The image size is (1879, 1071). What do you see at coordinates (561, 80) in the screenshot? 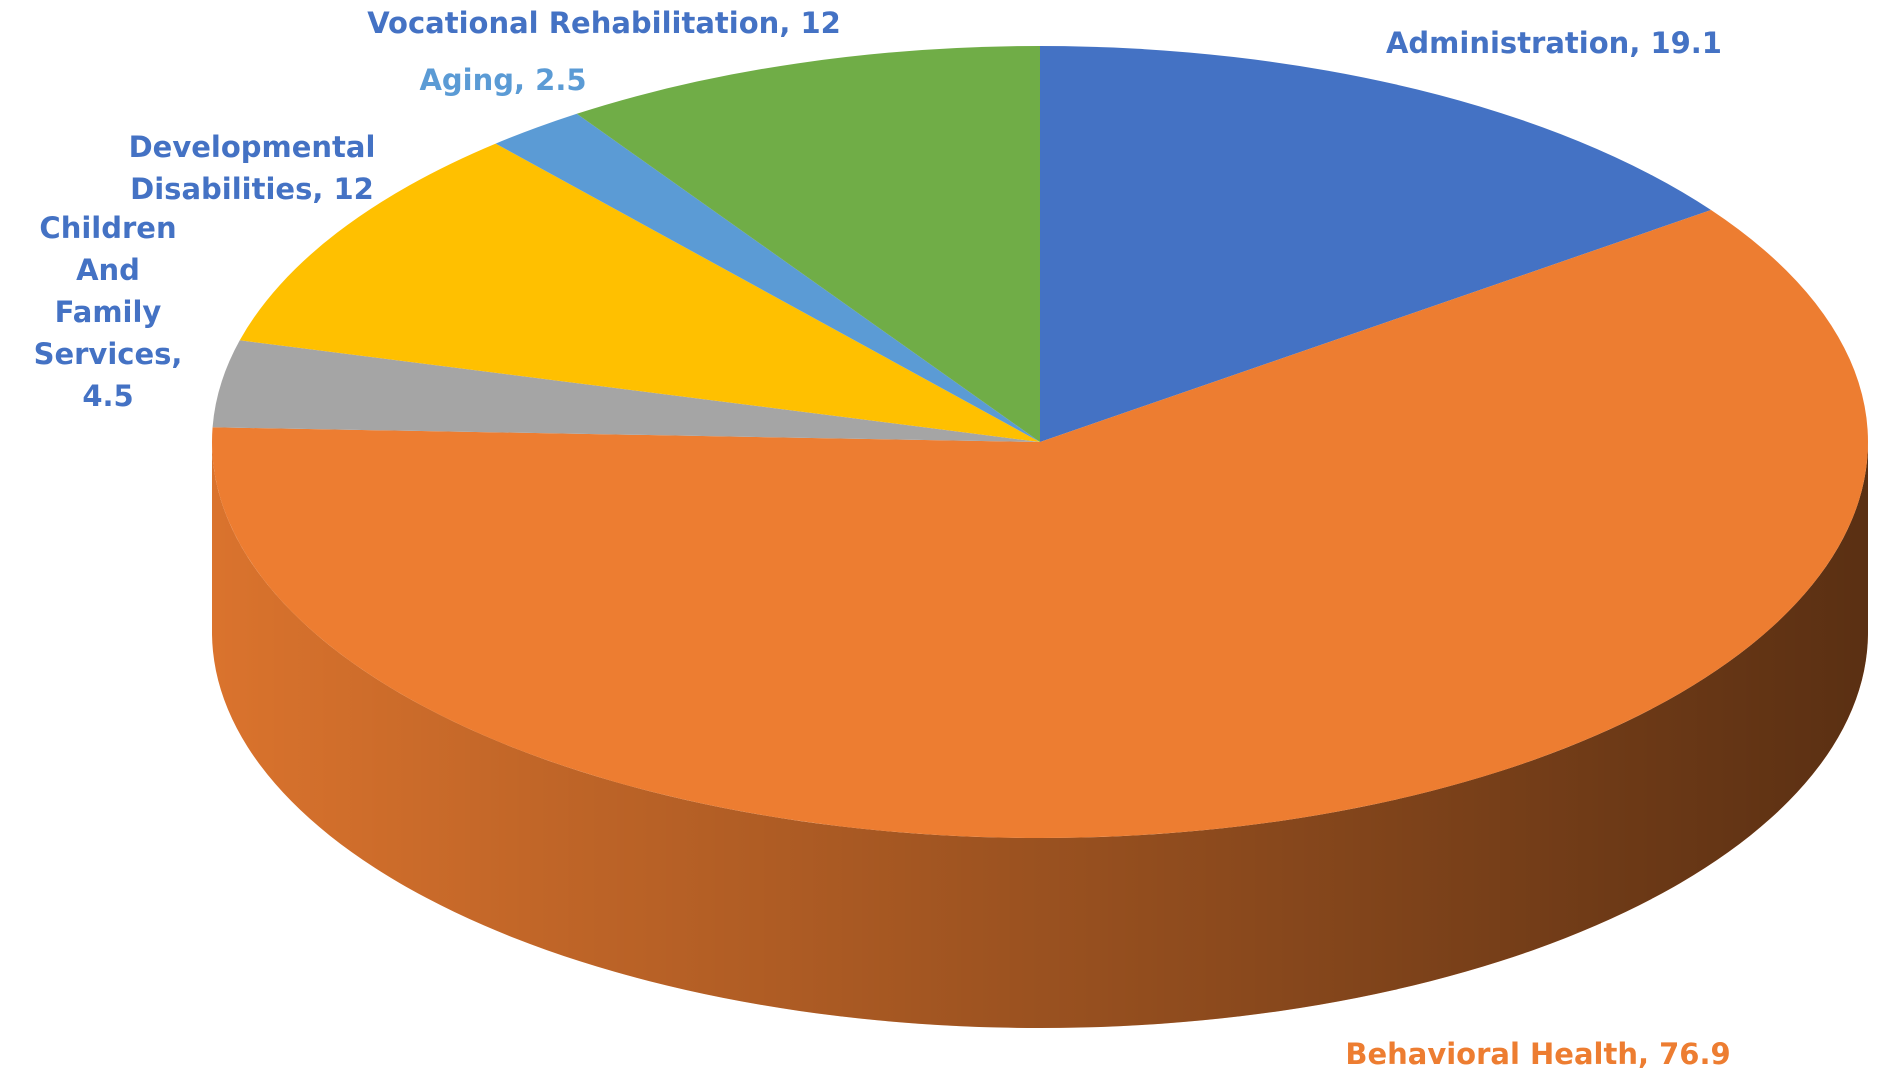
I see `label-value: 2.5` at bounding box center [561, 80].